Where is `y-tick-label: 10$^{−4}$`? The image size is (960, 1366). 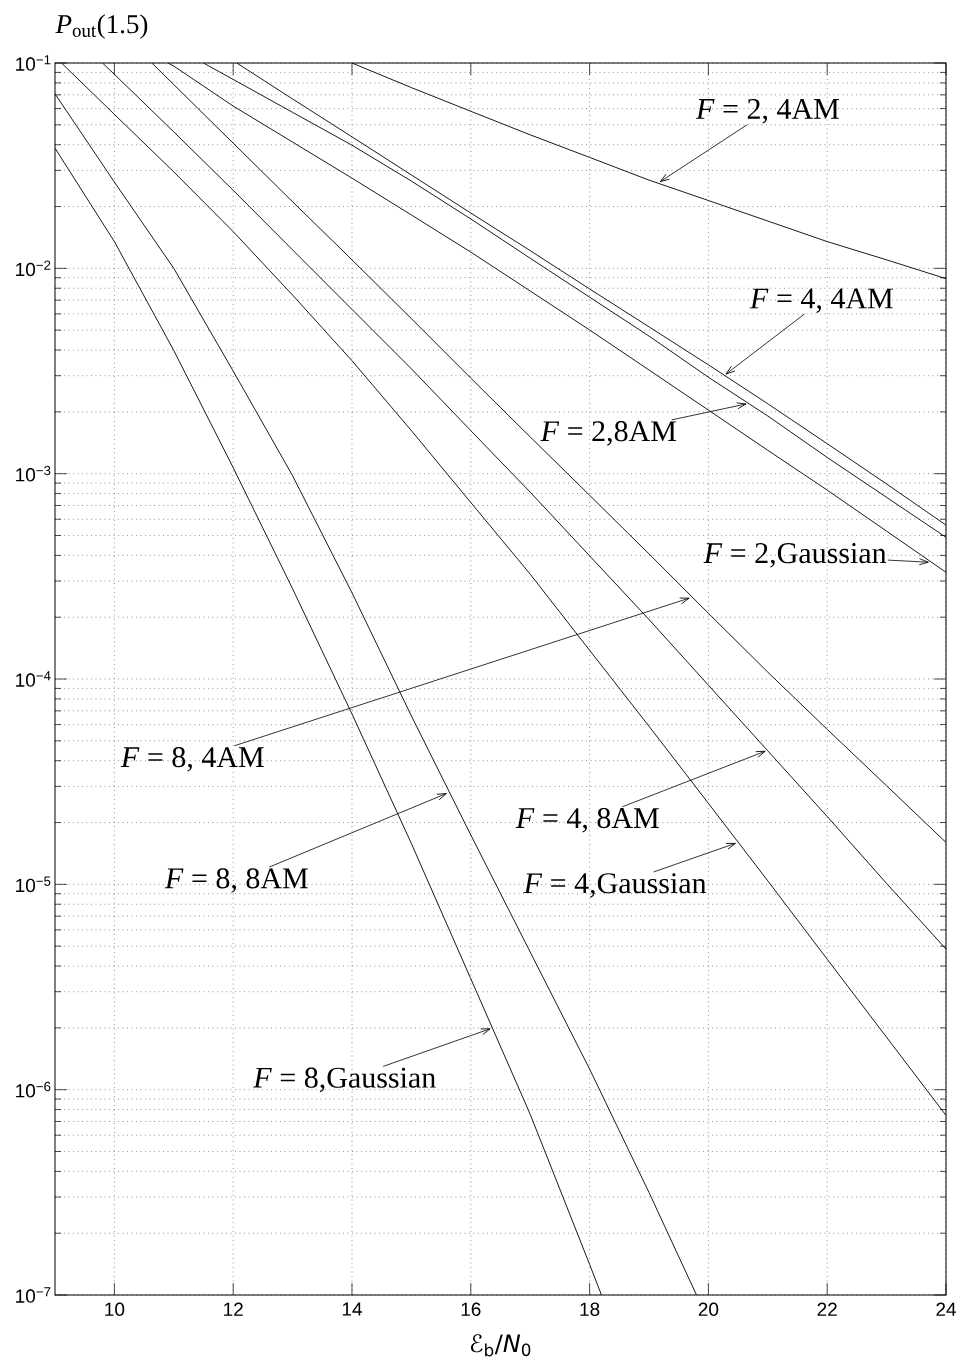 y-tick-label: 10$^{−4}$ is located at coordinates (33, 679).